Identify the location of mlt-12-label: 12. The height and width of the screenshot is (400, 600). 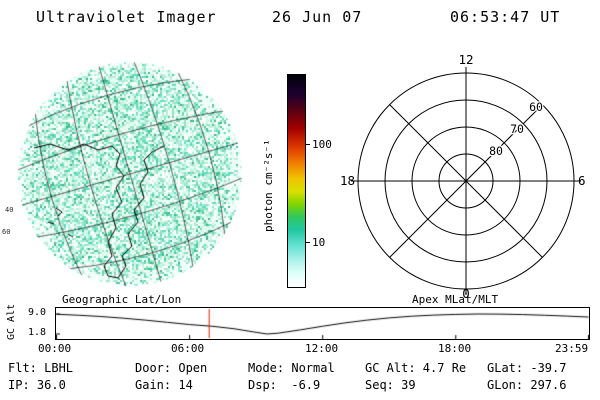
(465, 59).